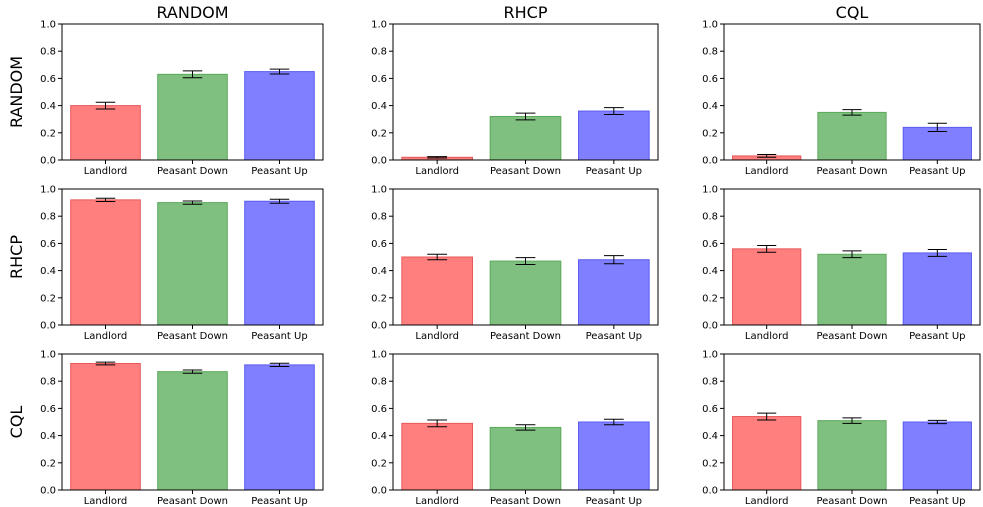  What do you see at coordinates (16, 422) in the screenshot?
I see `row-label: CQL` at bounding box center [16, 422].